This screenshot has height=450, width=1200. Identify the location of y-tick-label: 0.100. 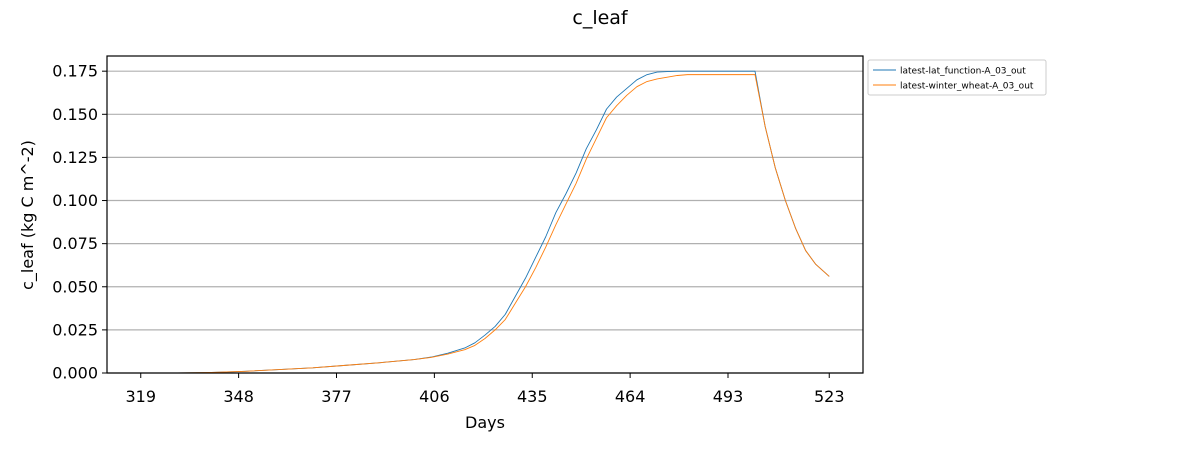
(75, 200).